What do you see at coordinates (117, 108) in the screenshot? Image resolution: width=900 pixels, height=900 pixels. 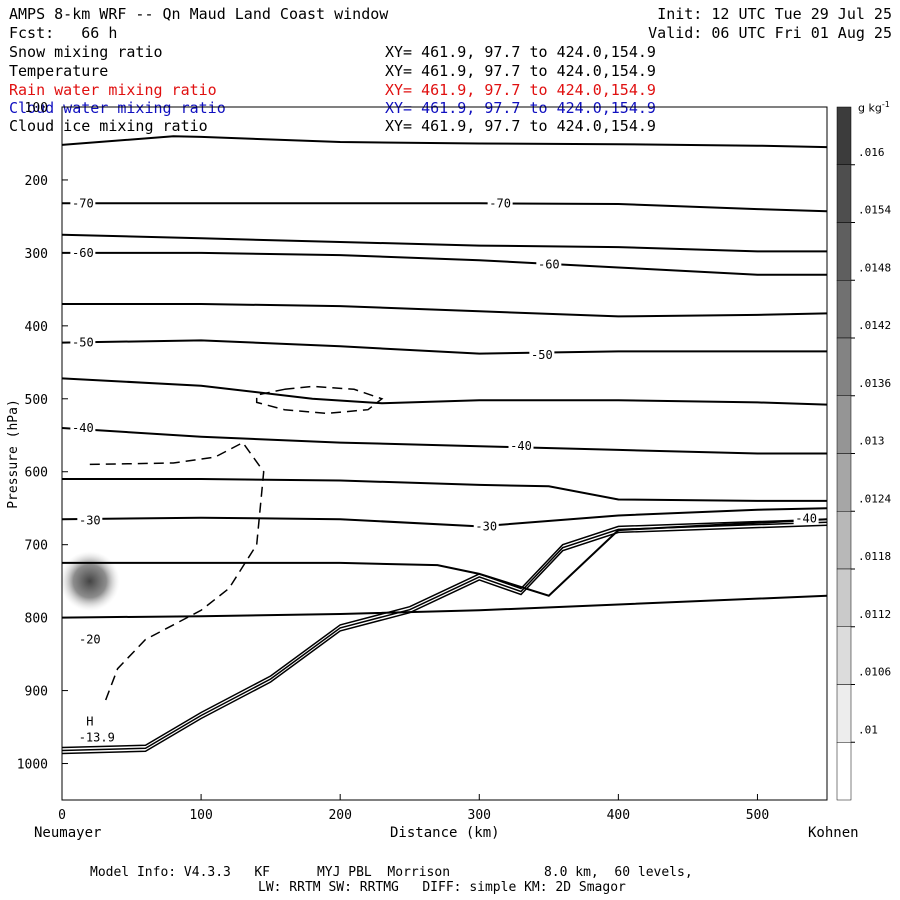 I see `field-name-cloud-water: Cloud water mixing ratio` at bounding box center [117, 108].